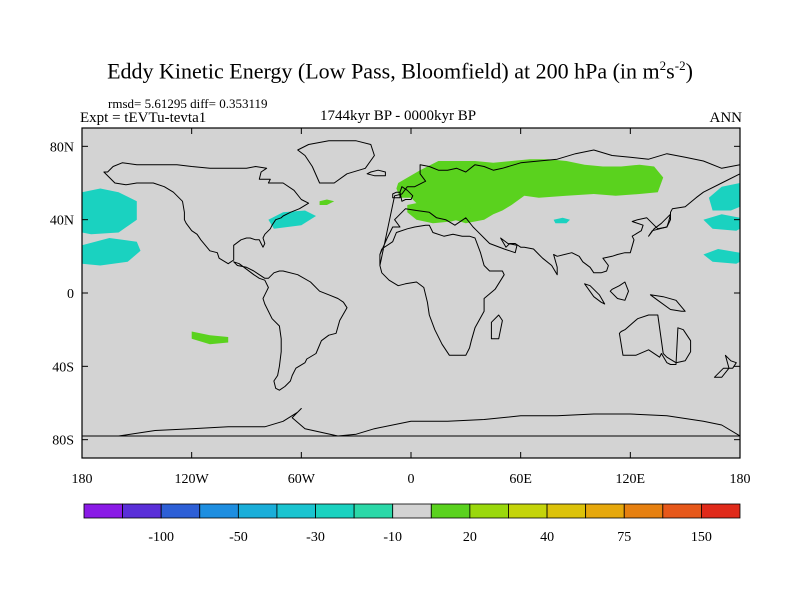  Describe the element at coordinates (721, 222) in the screenshot. I see `anomaly-patch-west-pacific-negative` at that location.